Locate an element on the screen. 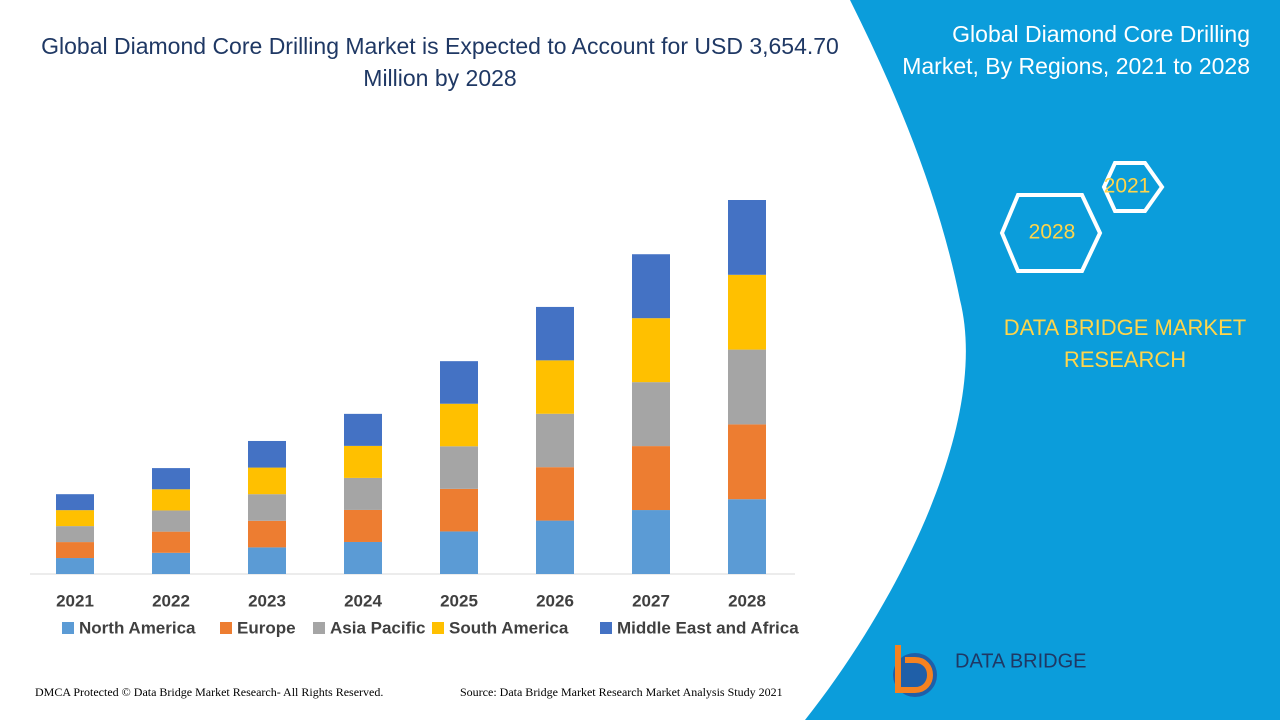 The image size is (1280, 720). legend-label: Asia Pacific is located at coordinates (377, 627).